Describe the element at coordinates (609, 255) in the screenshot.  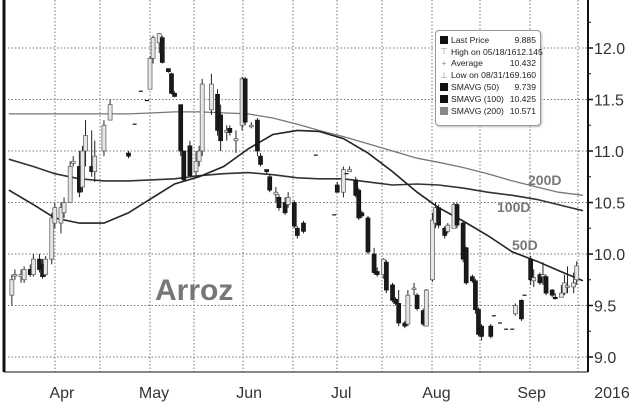
I see `y-tick-label: 10.0` at that location.